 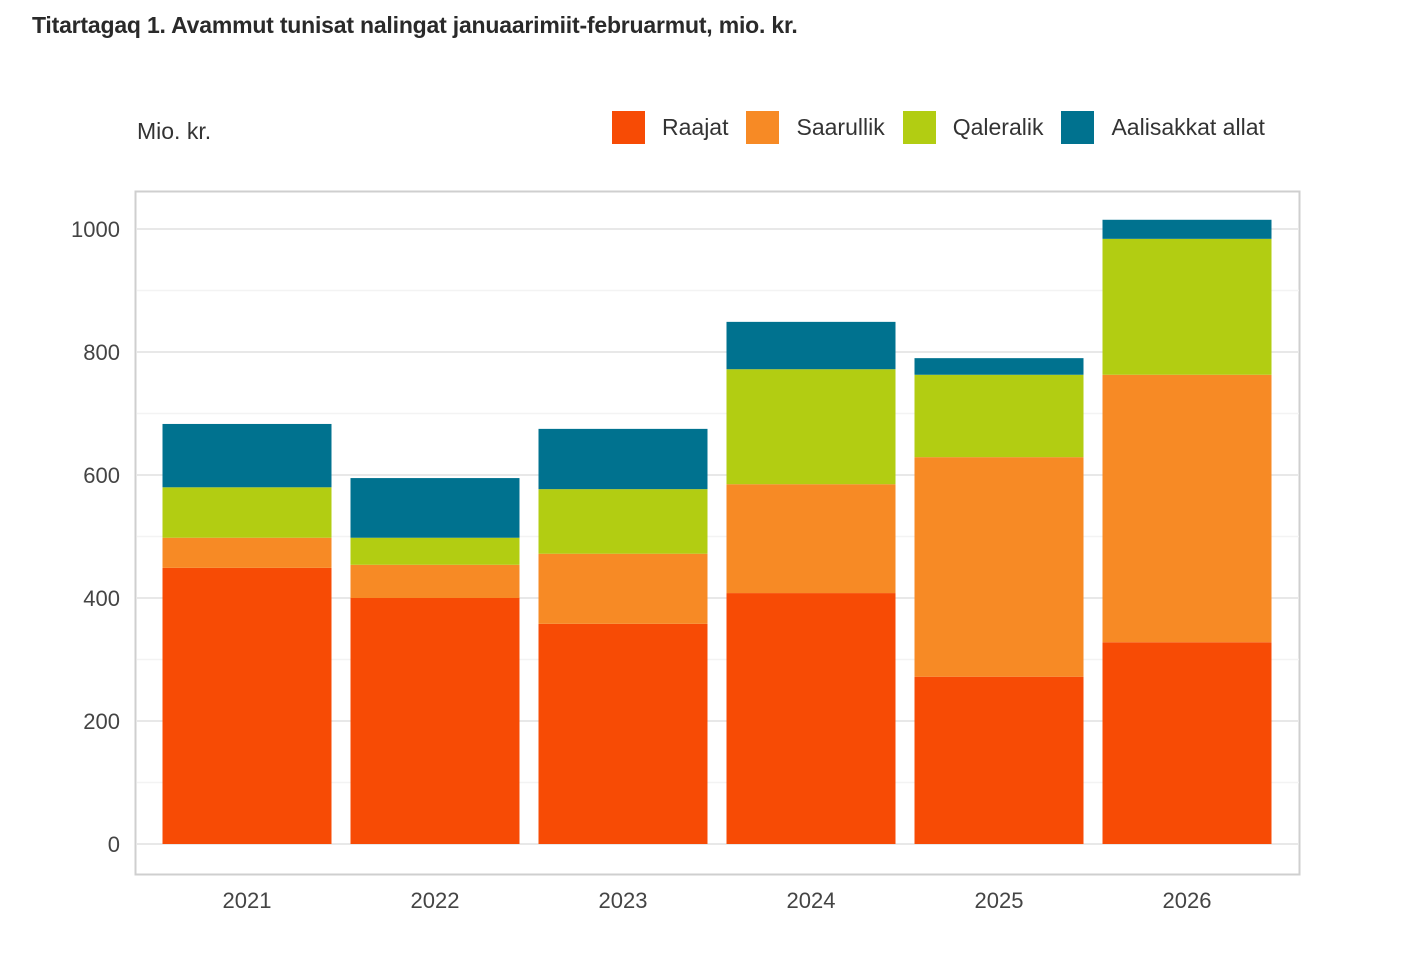 What do you see at coordinates (101, 721) in the screenshot?
I see `y-tick-label: 200` at bounding box center [101, 721].